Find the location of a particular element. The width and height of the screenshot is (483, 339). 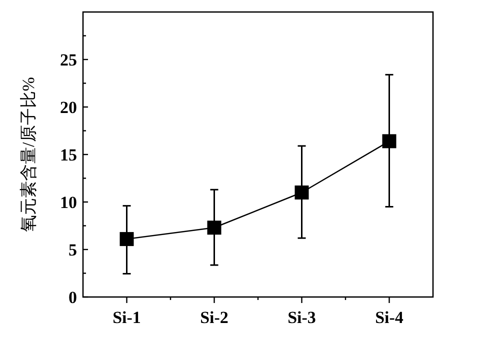

y-tick-label: 20 is located at coordinates (68, 107).